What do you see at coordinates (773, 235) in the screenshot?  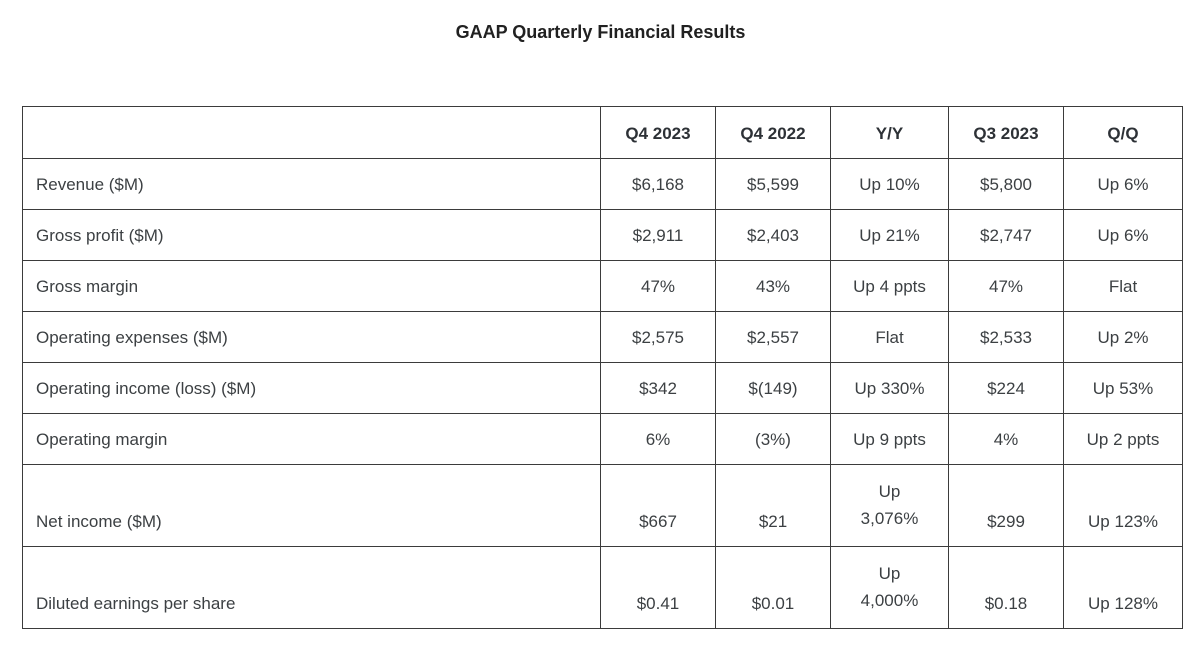 I see `value-cell: $2,403` at bounding box center [773, 235].